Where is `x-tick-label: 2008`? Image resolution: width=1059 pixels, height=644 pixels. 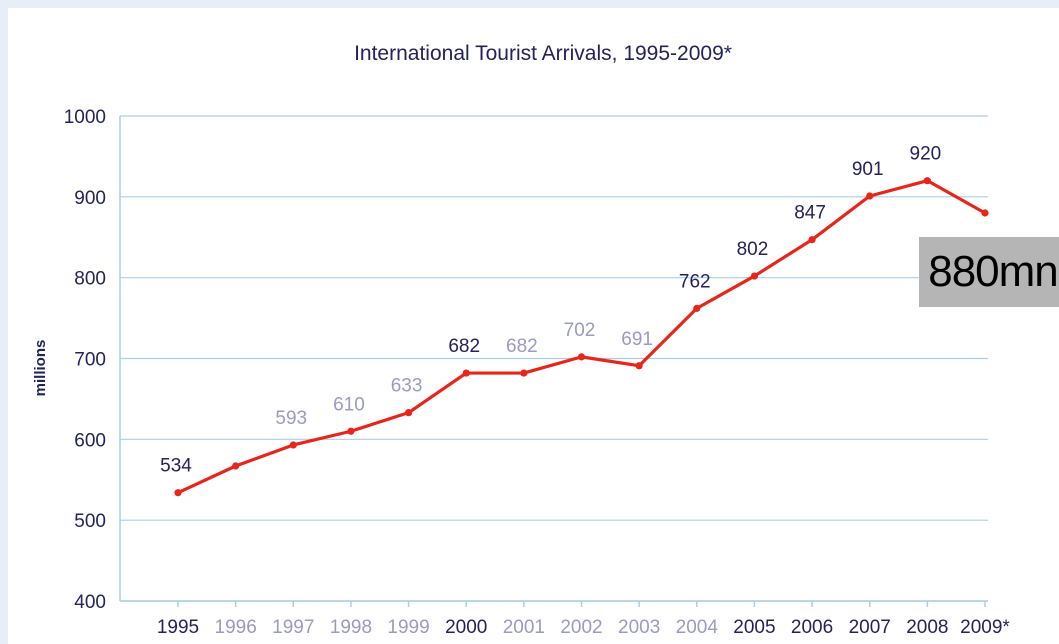
x-tick-label: 2008 is located at coordinates (927, 627).